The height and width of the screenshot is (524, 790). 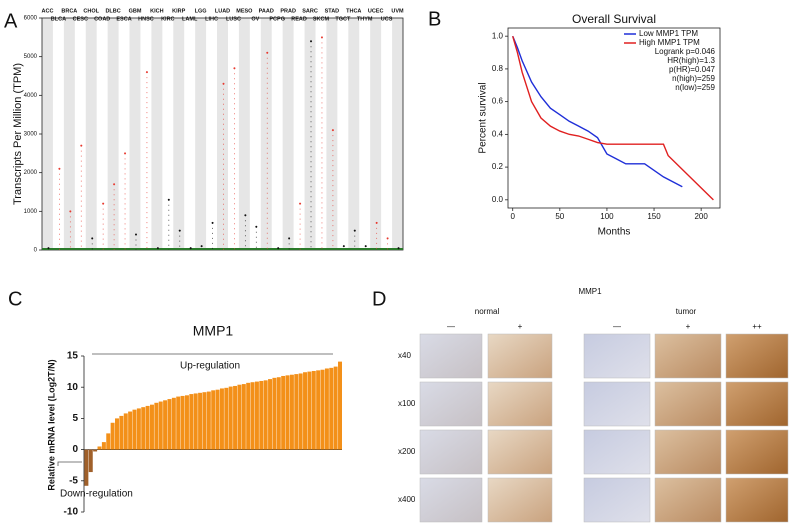 I want to click on panel-label: C, so click(x=15, y=299).